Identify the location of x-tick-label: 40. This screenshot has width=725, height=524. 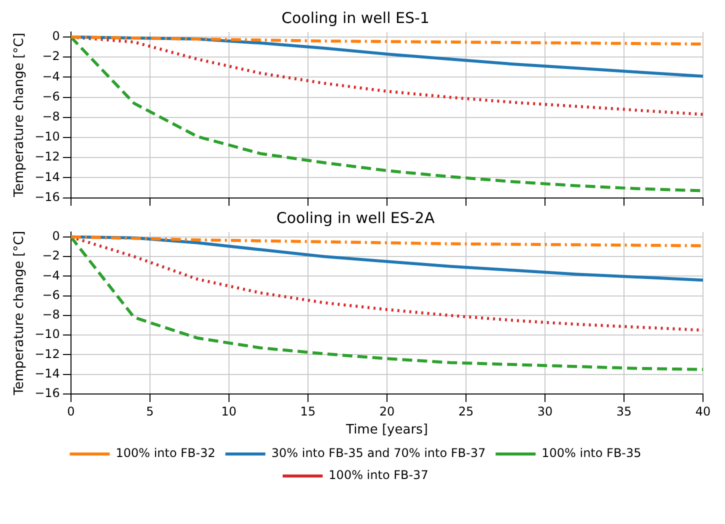
(703, 411).